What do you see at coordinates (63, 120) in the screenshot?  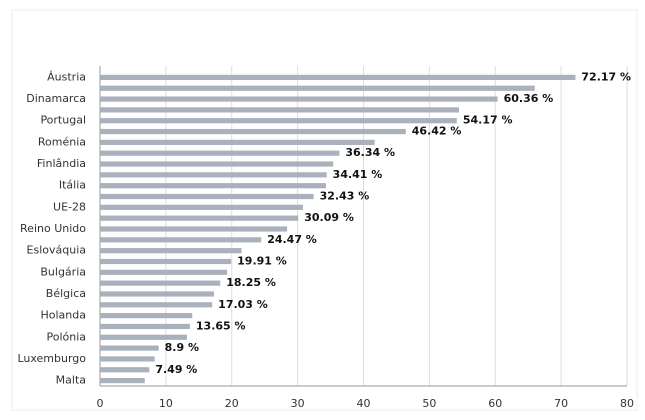 I see `y-tick-label: Portugal` at bounding box center [63, 120].